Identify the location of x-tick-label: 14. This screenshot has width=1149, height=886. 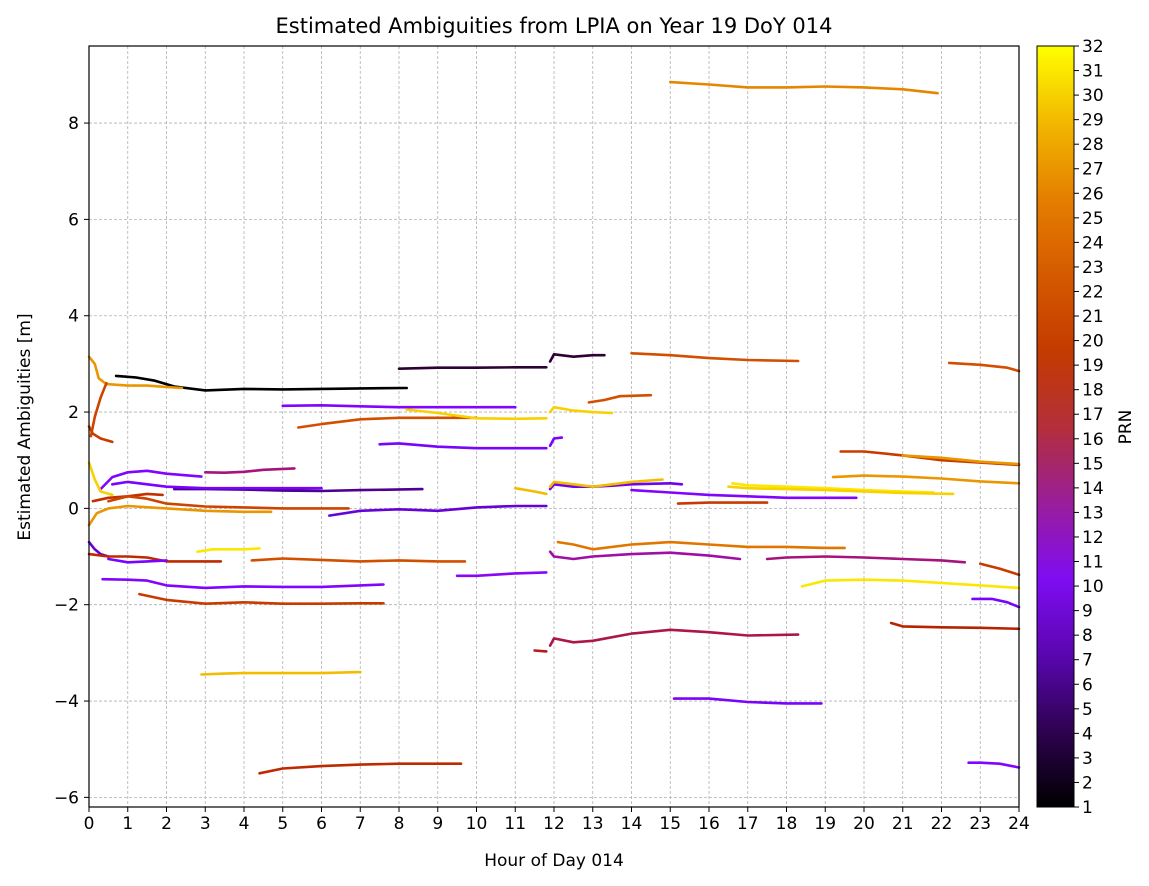
(632, 824).